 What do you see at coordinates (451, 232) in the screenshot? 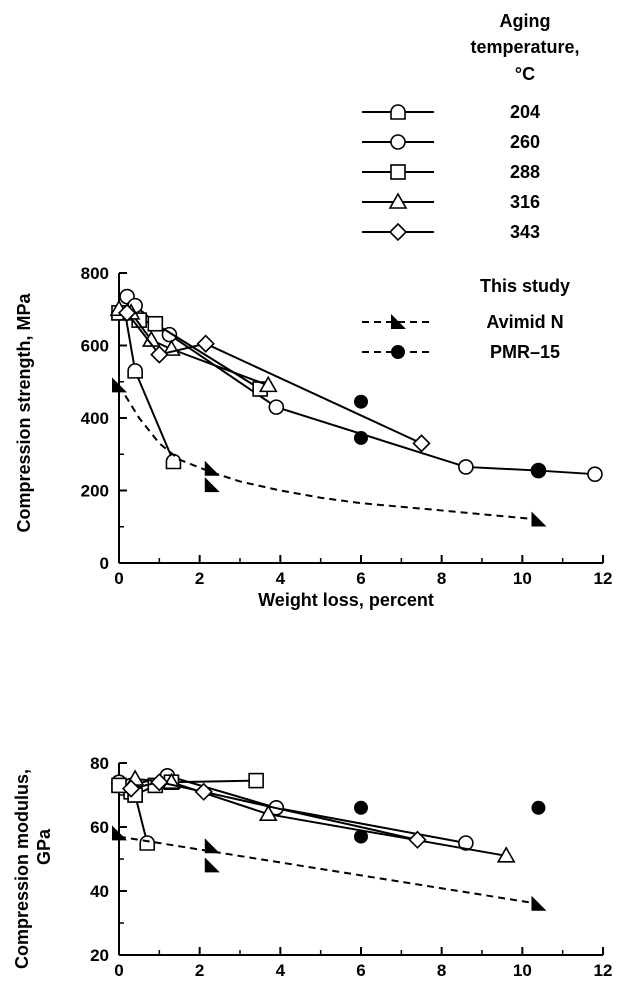
I see `legend-entry-343: 343` at bounding box center [451, 232].